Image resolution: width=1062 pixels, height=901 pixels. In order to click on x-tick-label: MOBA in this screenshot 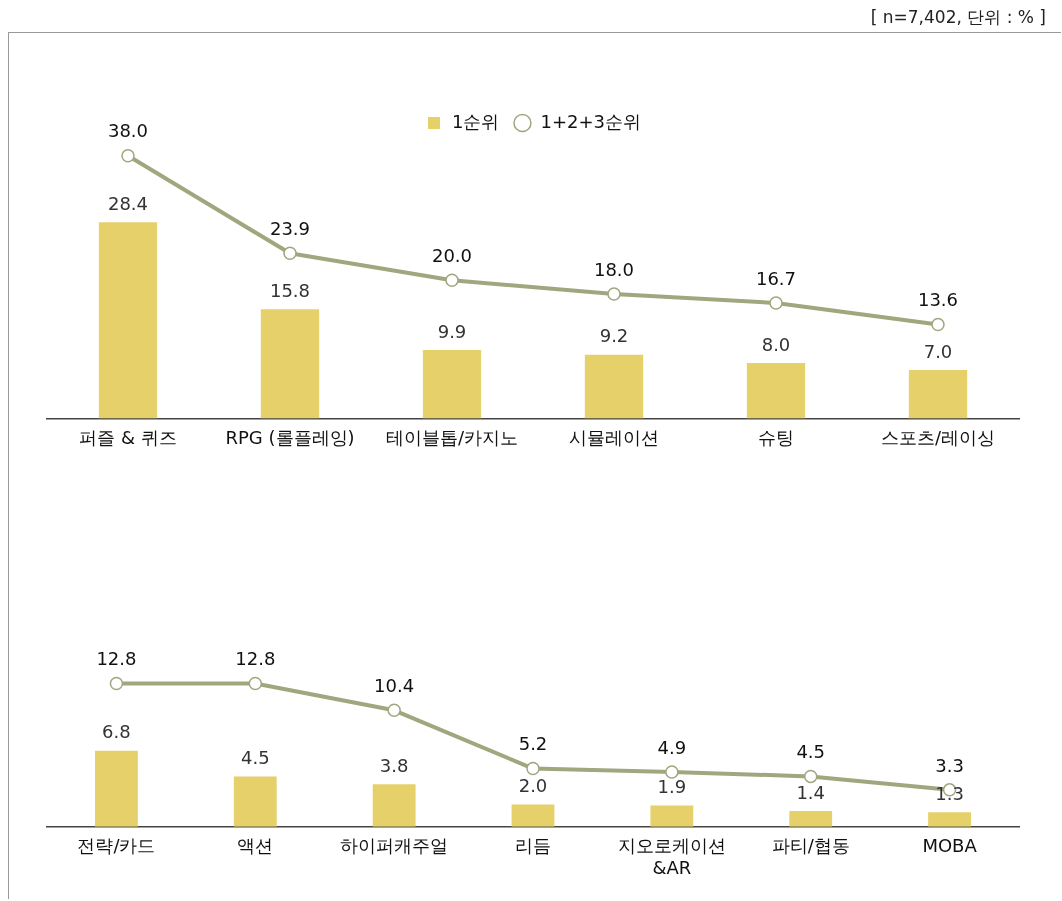, I will do `click(950, 846)`.